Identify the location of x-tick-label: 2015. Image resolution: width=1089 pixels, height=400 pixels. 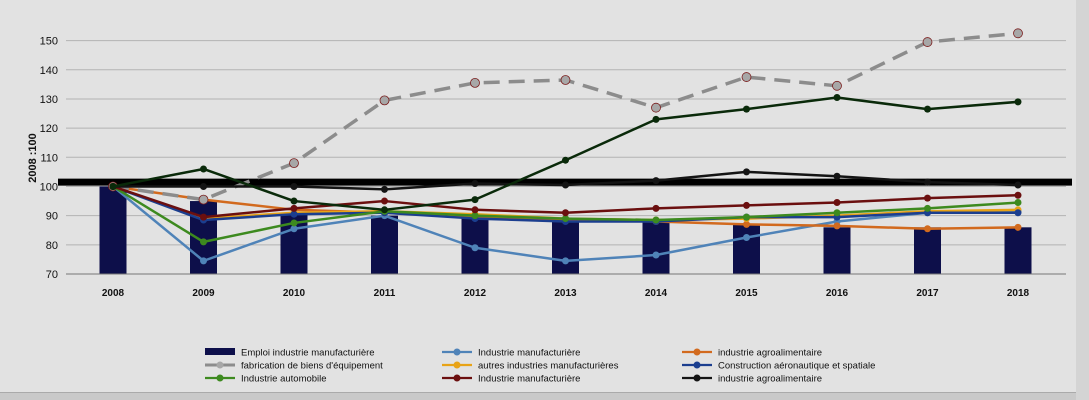
(746, 293).